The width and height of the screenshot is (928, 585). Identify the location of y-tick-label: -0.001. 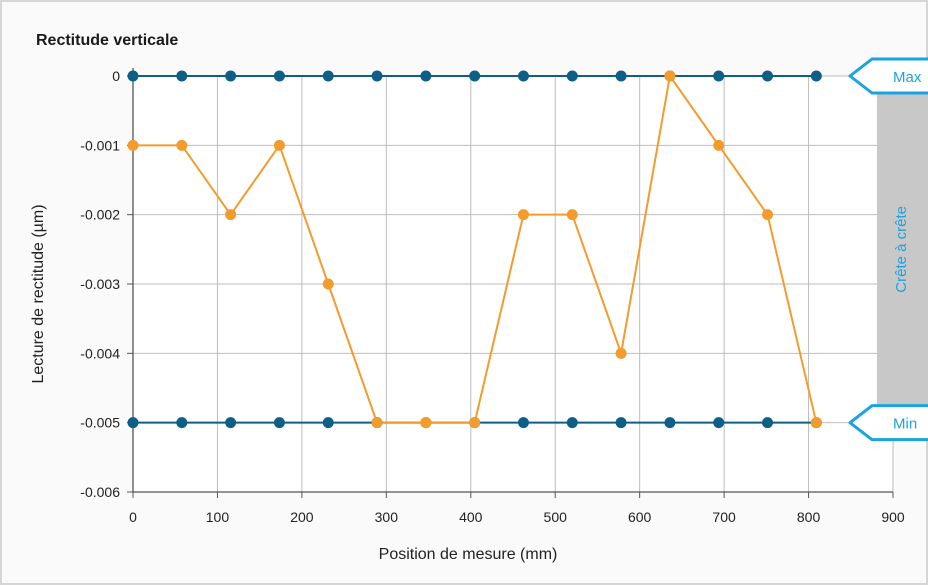
(100, 145).